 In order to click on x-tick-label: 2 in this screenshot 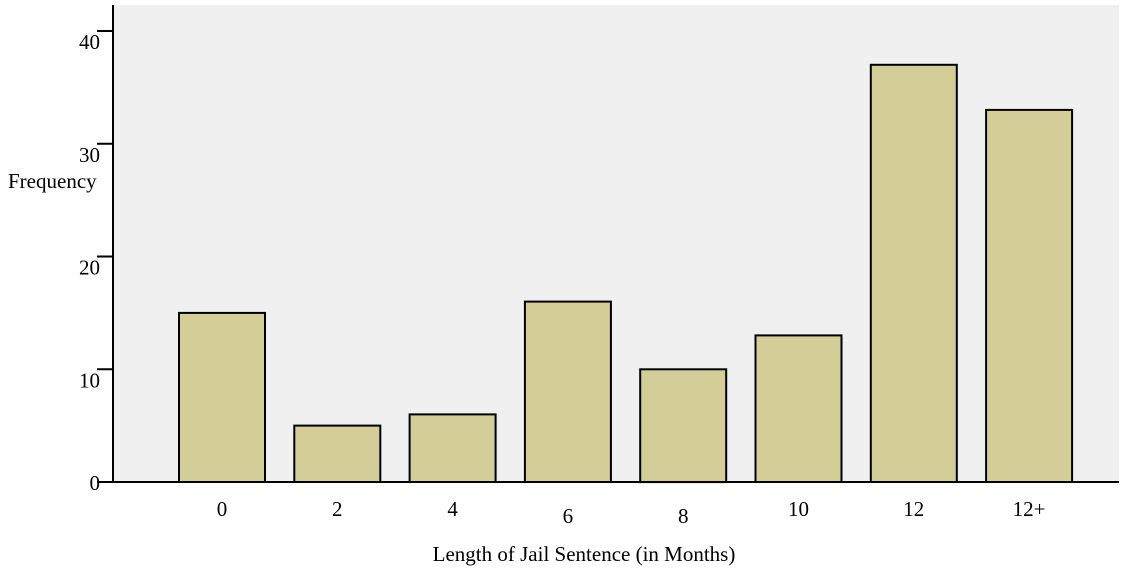, I will do `click(337, 509)`.